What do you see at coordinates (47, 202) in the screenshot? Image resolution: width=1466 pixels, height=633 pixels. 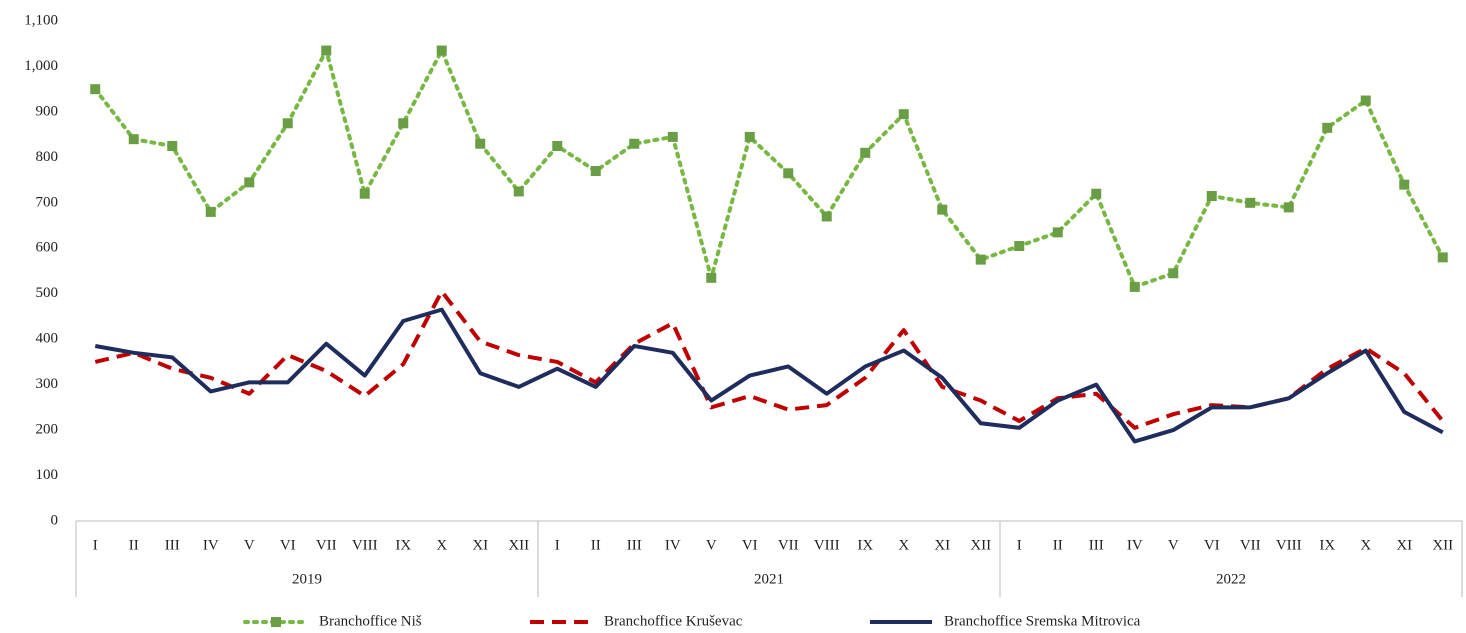 I see `y-tick-label: 700` at bounding box center [47, 202].